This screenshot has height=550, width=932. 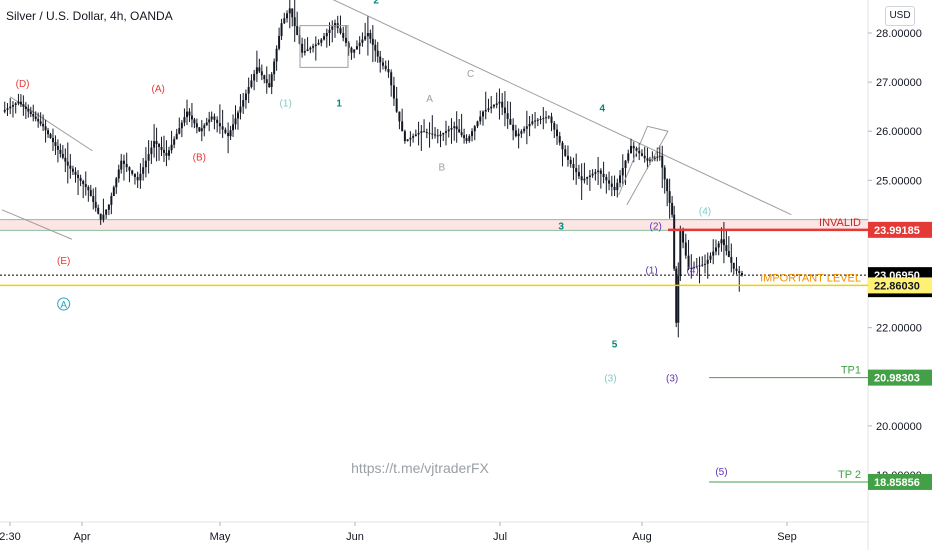 I want to click on wave-label: 1, so click(x=339, y=104).